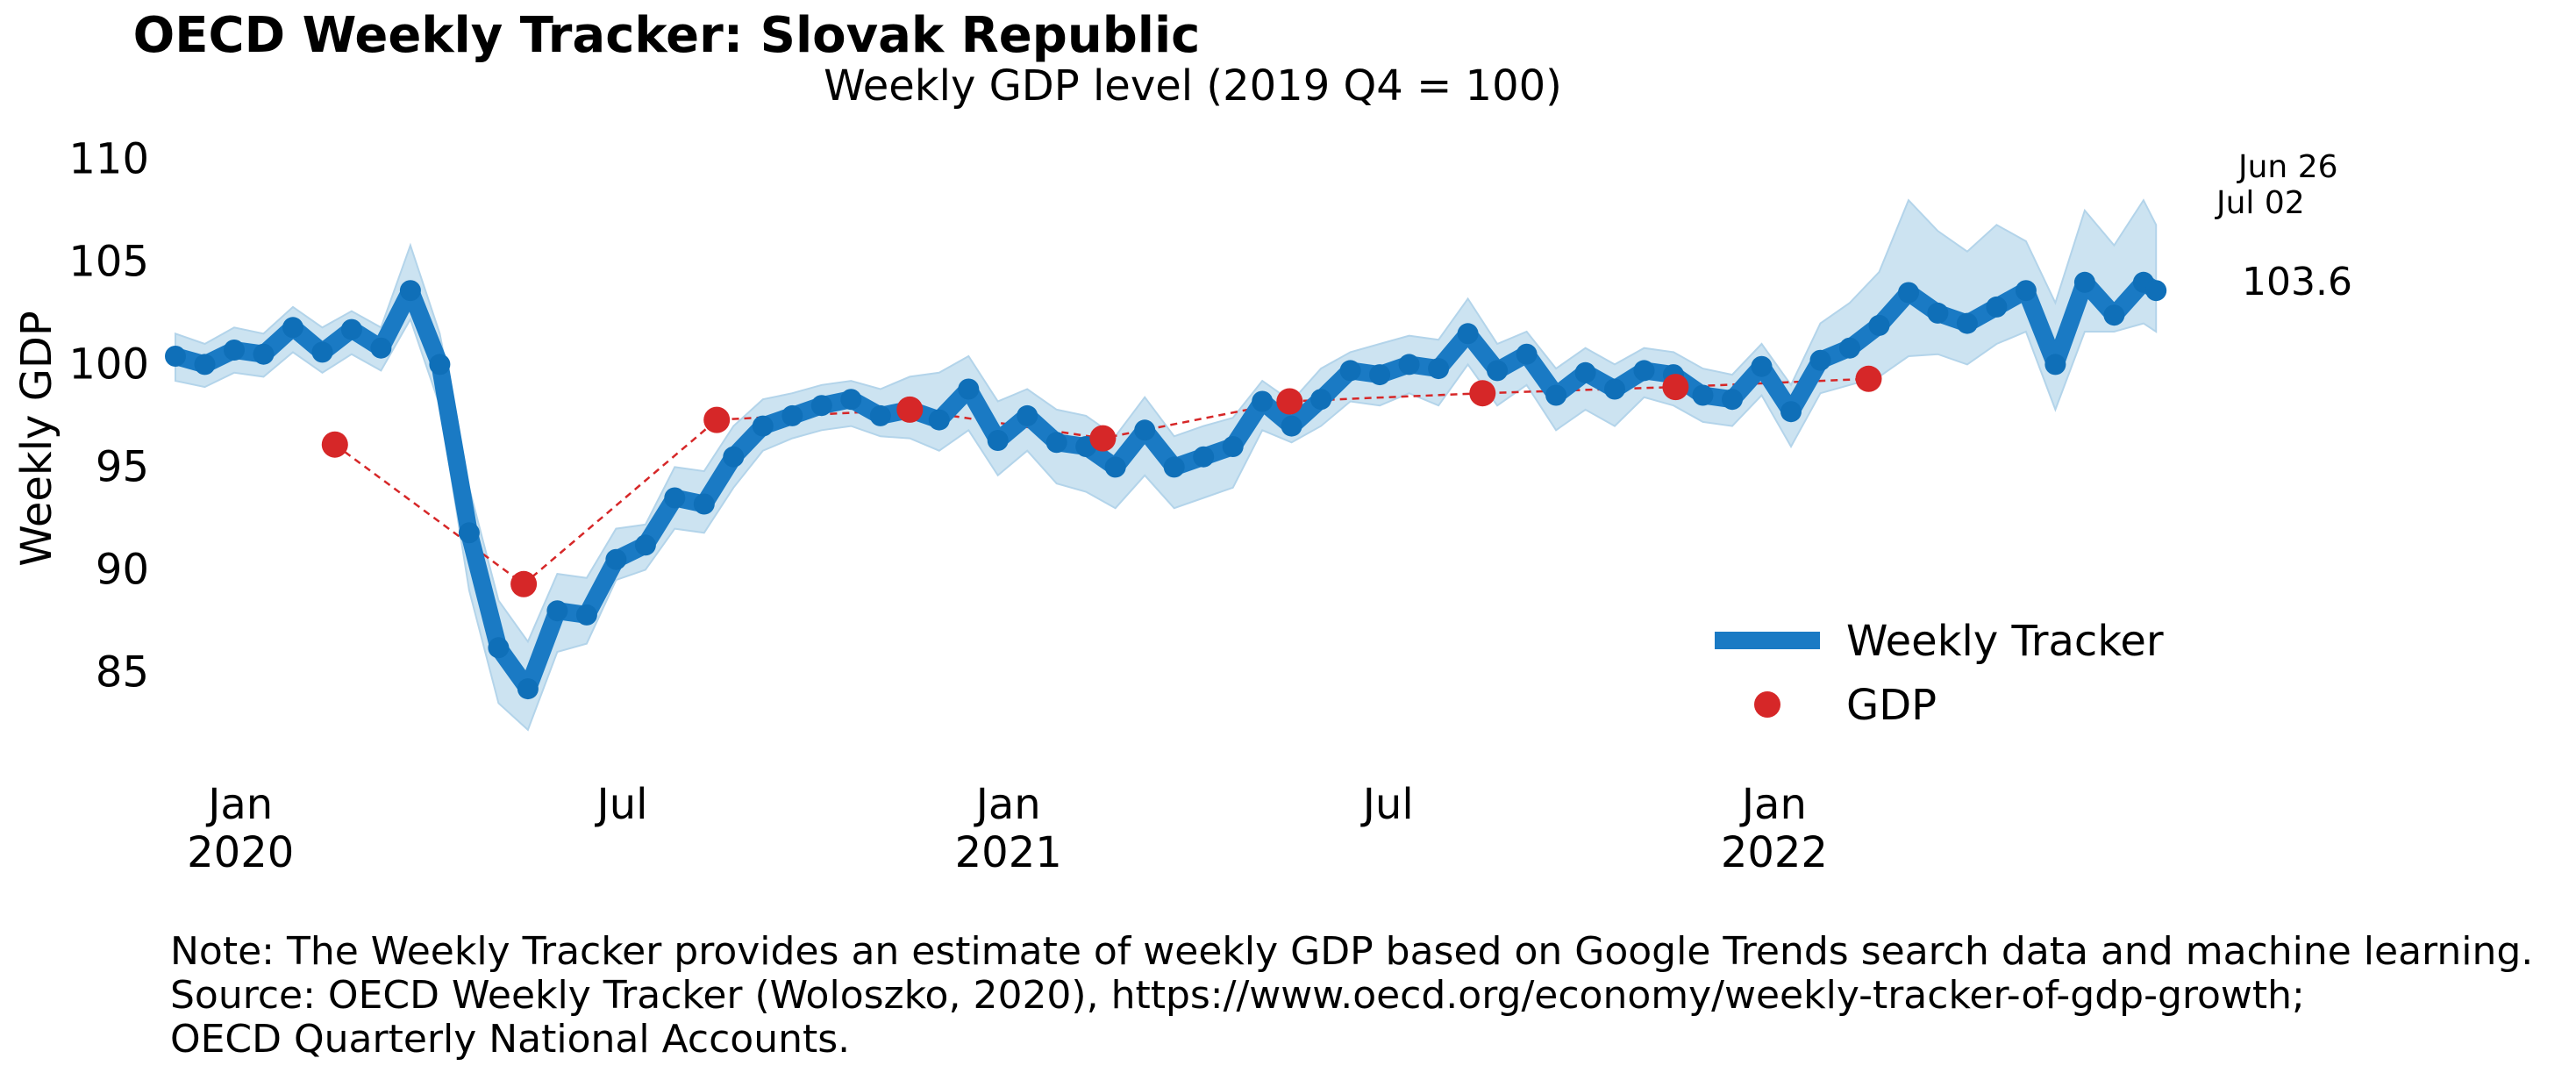 The width and height of the screenshot is (2576, 1080). I want to click on legend-weekly-tracker-swatch, so click(1768, 640).